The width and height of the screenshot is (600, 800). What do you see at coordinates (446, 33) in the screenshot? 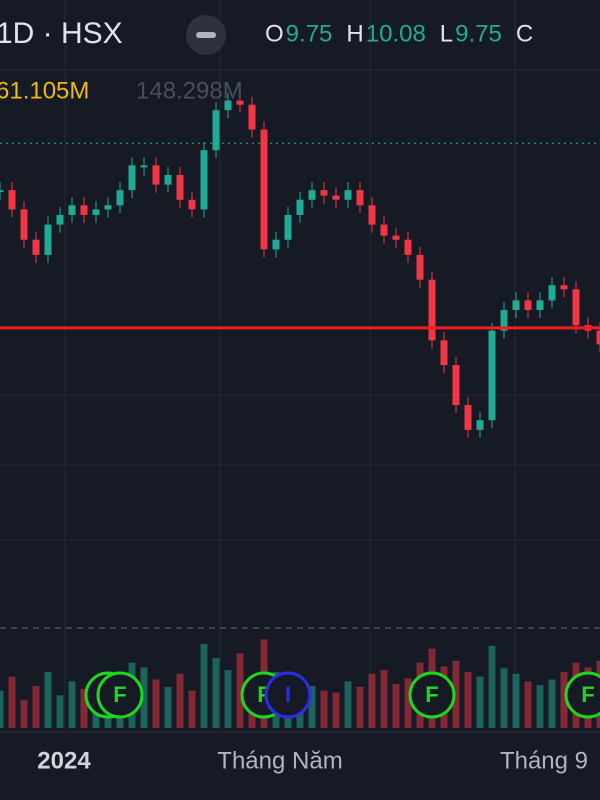
I see `ohlc-label: L` at bounding box center [446, 33].